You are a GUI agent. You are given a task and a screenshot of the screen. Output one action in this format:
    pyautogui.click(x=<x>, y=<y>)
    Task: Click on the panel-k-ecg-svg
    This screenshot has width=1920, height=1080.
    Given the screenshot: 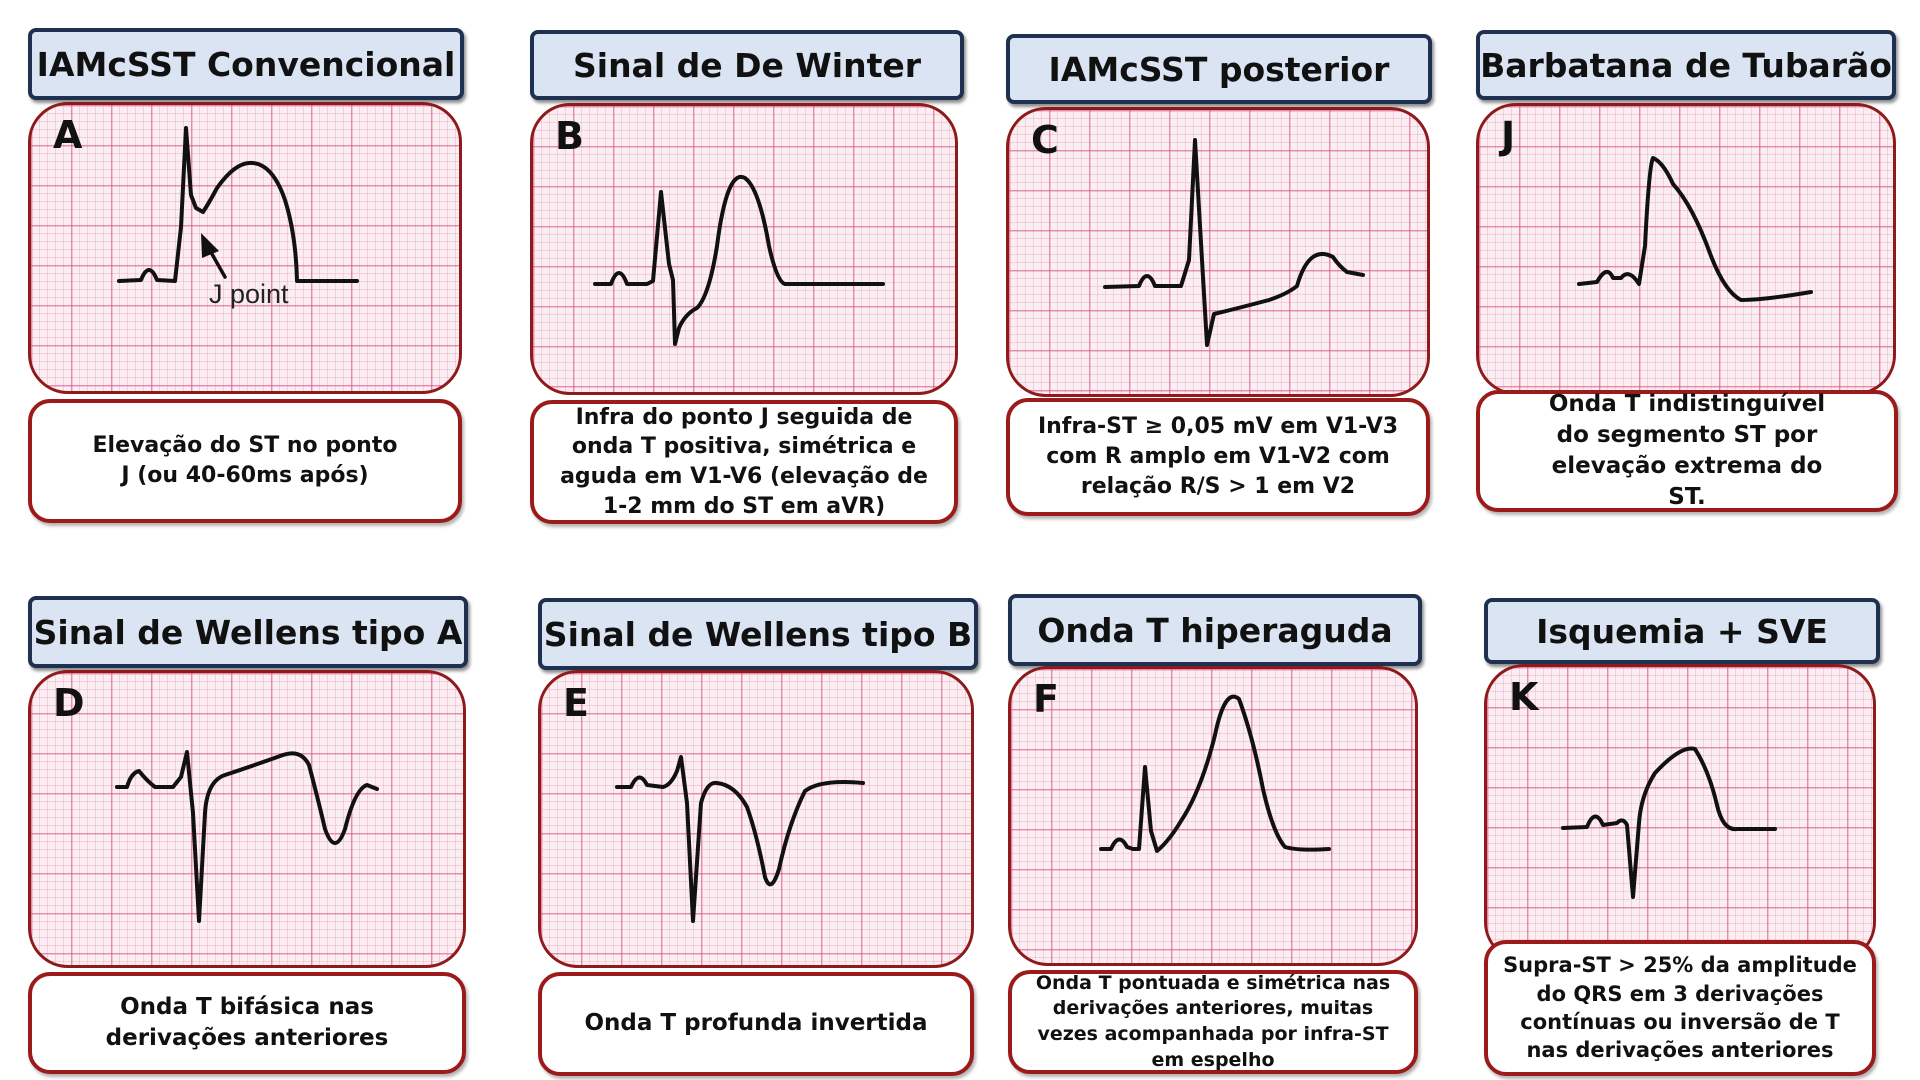 What is the action you would take?
    pyautogui.click(x=1669, y=822)
    